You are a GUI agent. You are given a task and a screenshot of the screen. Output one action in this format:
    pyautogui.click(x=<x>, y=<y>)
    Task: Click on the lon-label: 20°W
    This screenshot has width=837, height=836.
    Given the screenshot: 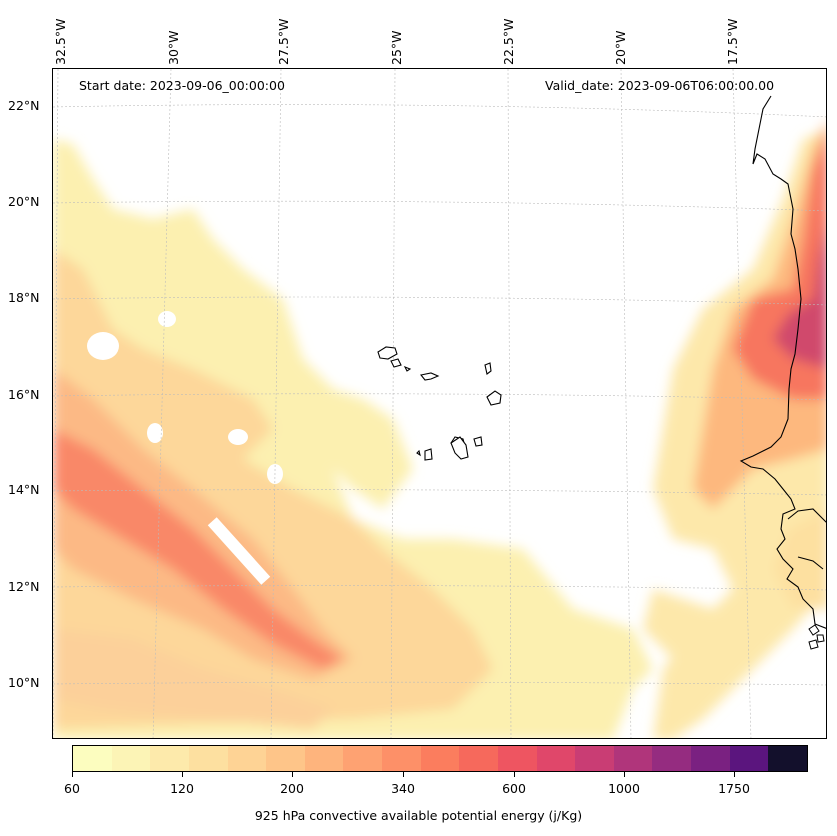 What is the action you would take?
    pyautogui.click(x=620, y=47)
    